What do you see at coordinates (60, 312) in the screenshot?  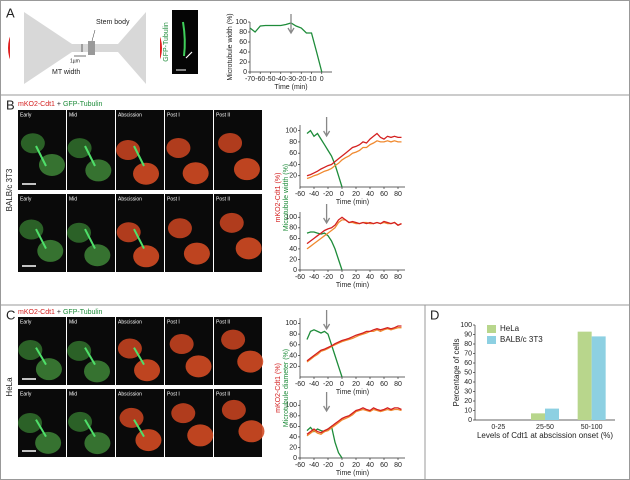 I see `channel-legend: mKO2-Cdt1 + GFP-Tubulin` at bounding box center [60, 312].